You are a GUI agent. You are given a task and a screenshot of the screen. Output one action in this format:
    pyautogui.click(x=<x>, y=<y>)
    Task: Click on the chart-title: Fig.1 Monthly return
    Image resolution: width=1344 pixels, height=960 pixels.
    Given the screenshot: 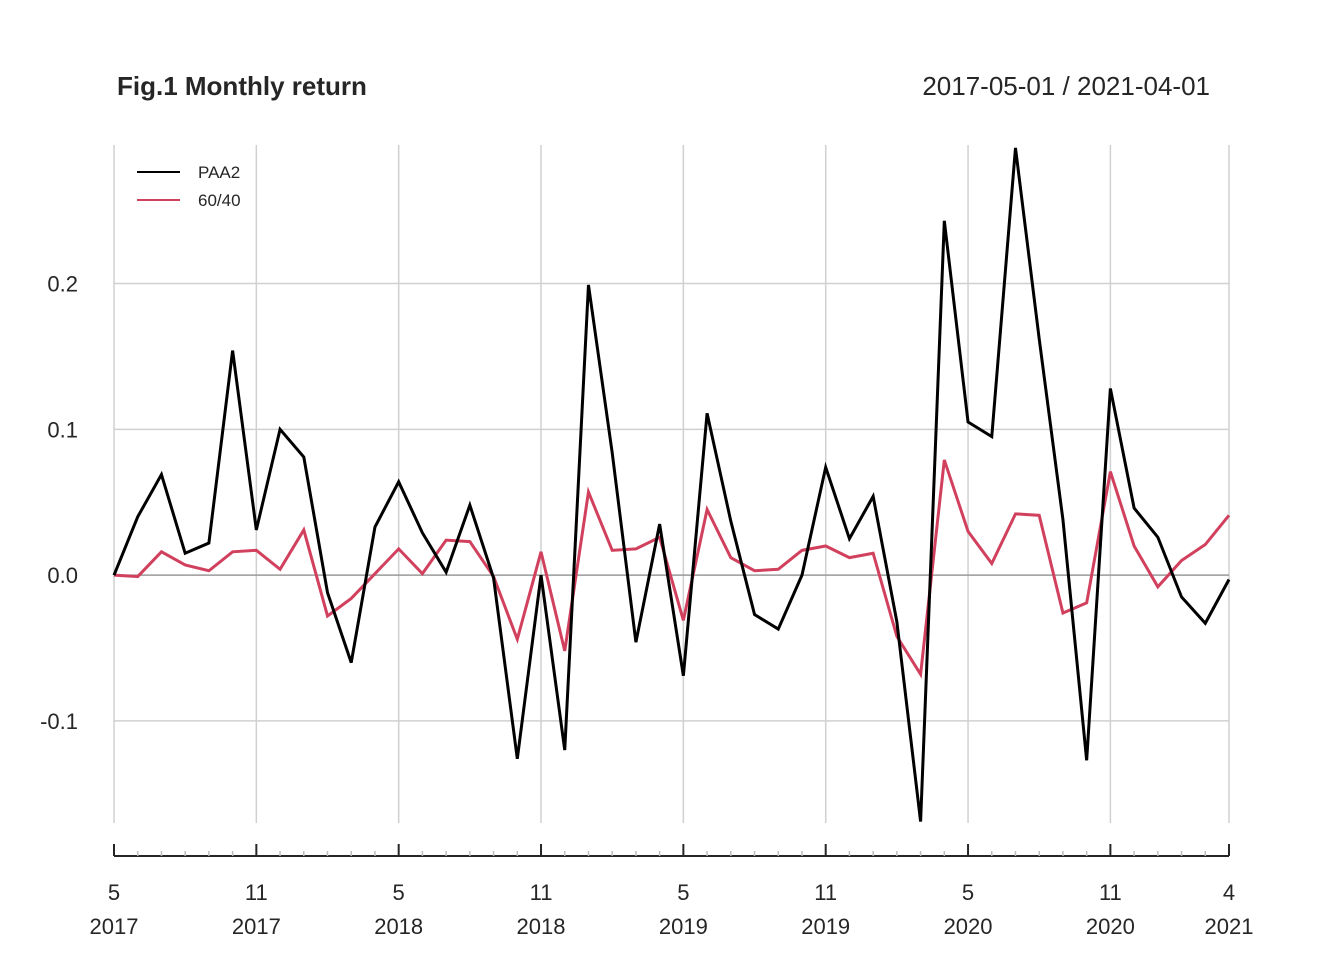 What is the action you would take?
    pyautogui.click(x=242, y=86)
    